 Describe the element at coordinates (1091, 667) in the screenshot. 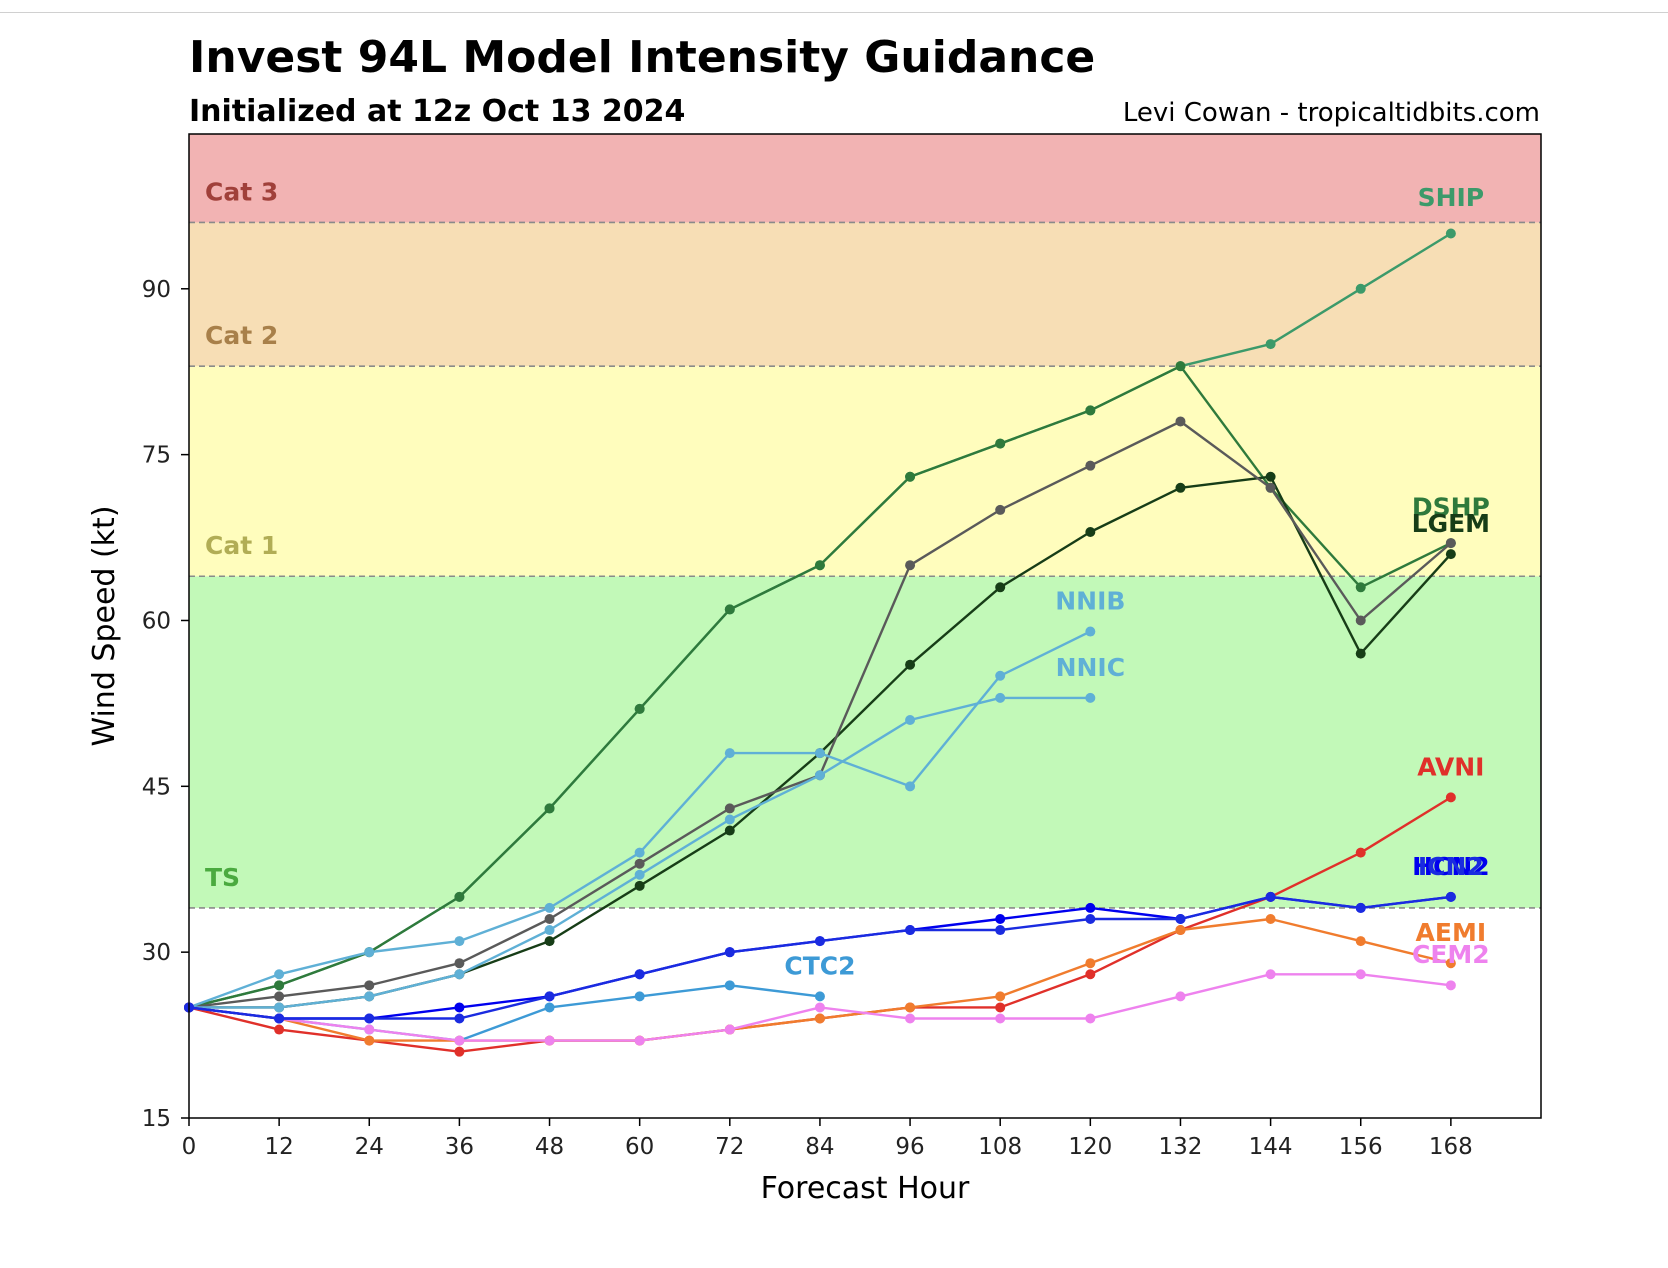

I see `model-label-4: NNIC` at that location.